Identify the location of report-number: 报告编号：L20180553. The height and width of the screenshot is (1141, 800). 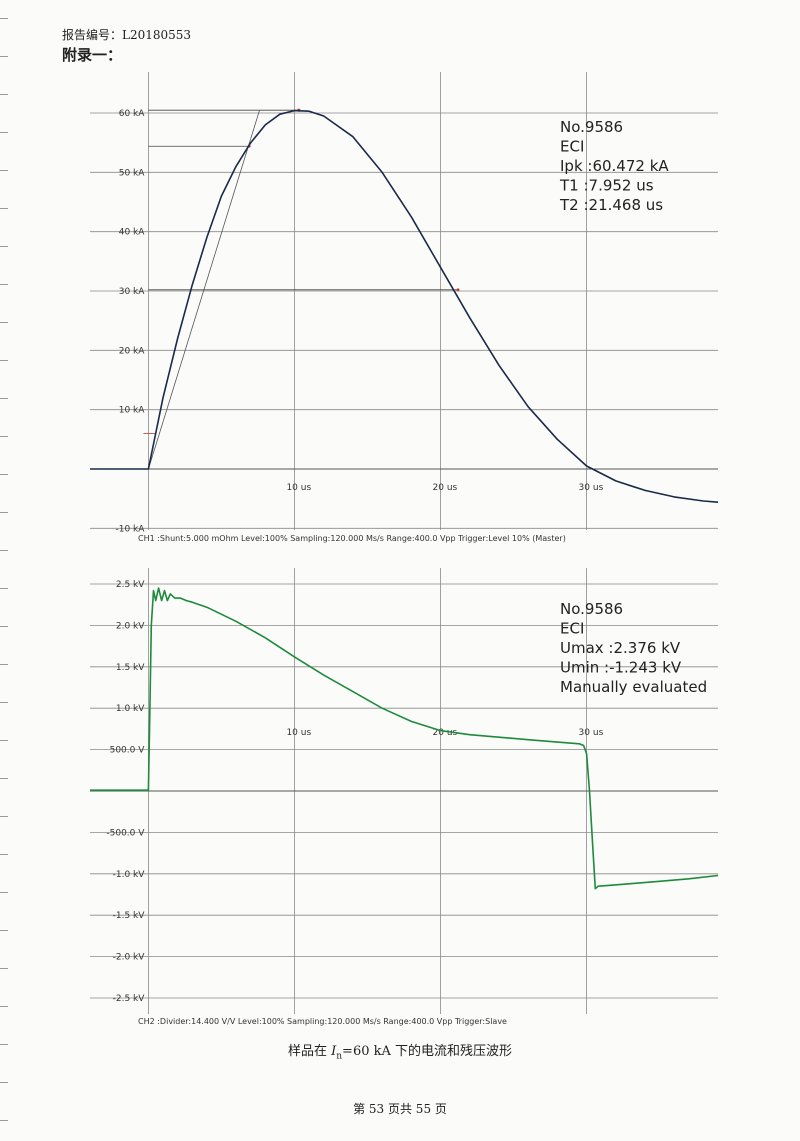
(127, 35).